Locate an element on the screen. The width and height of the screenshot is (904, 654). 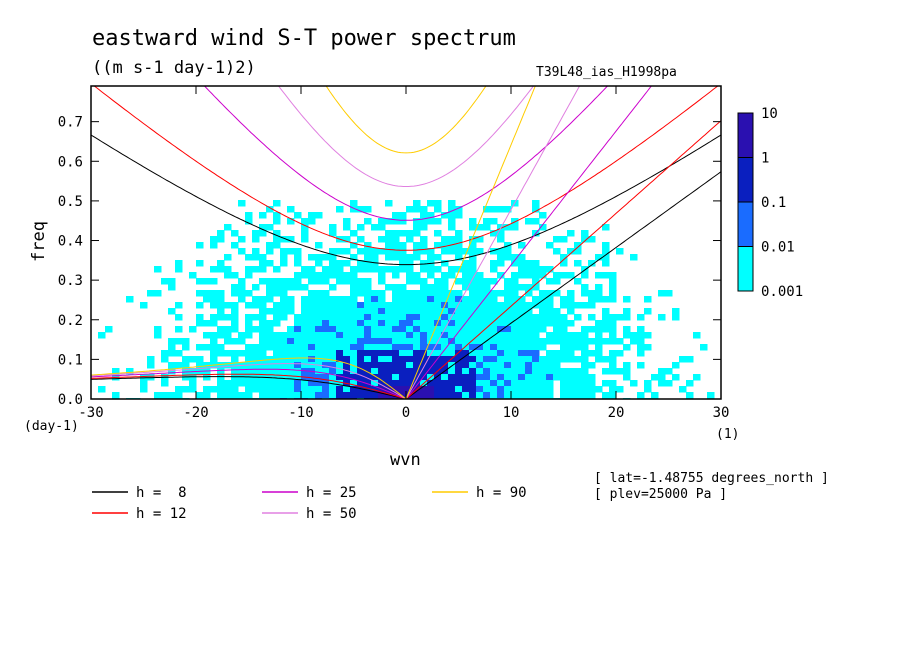
legend-label-3: h = 50 is located at coordinates (331, 514).